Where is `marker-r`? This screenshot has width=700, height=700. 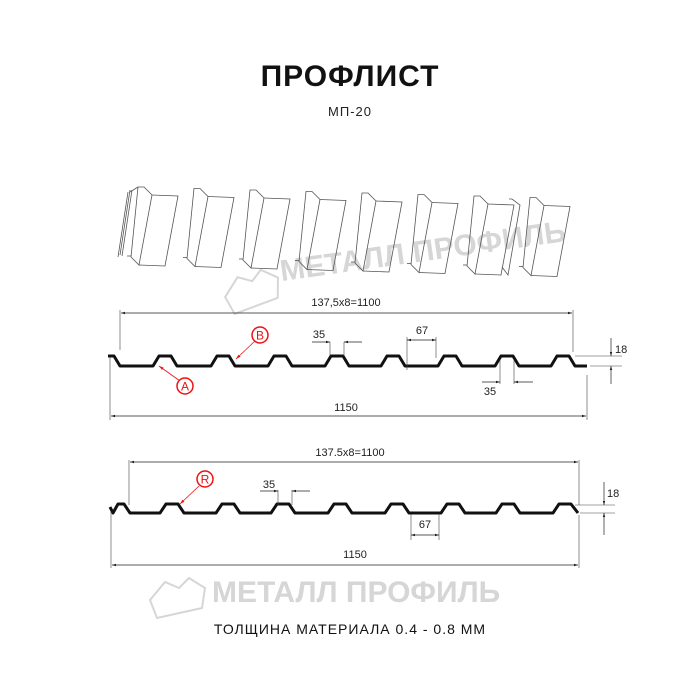
marker-r is located at coordinates (205, 479).